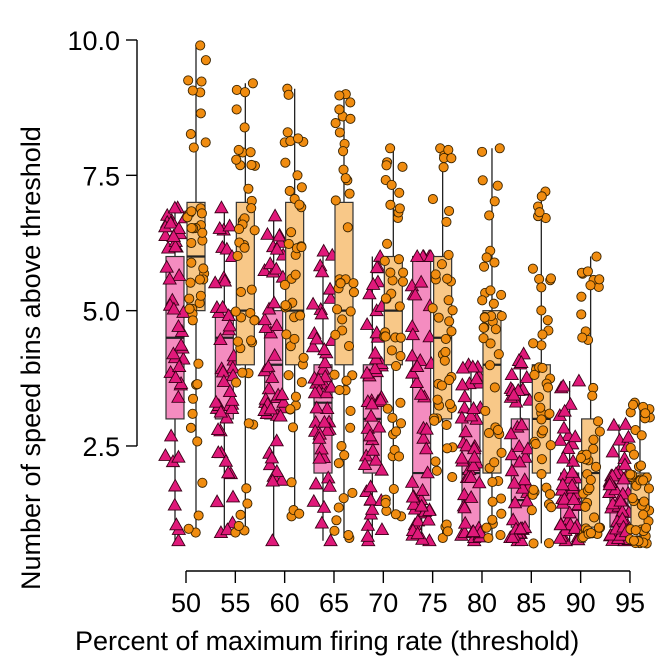  I want to click on y-tick-label: 5.0, so click(101, 312).